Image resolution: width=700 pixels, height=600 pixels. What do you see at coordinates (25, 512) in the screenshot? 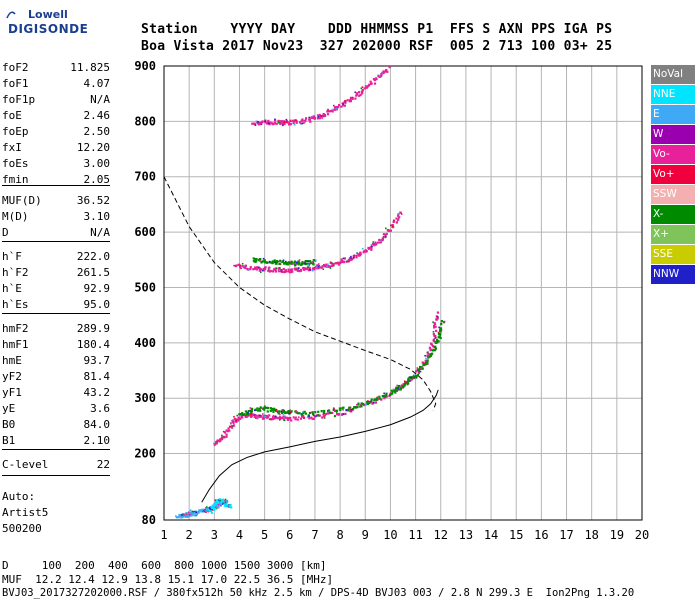
I see `artist-label: Artist5` at bounding box center [25, 512].